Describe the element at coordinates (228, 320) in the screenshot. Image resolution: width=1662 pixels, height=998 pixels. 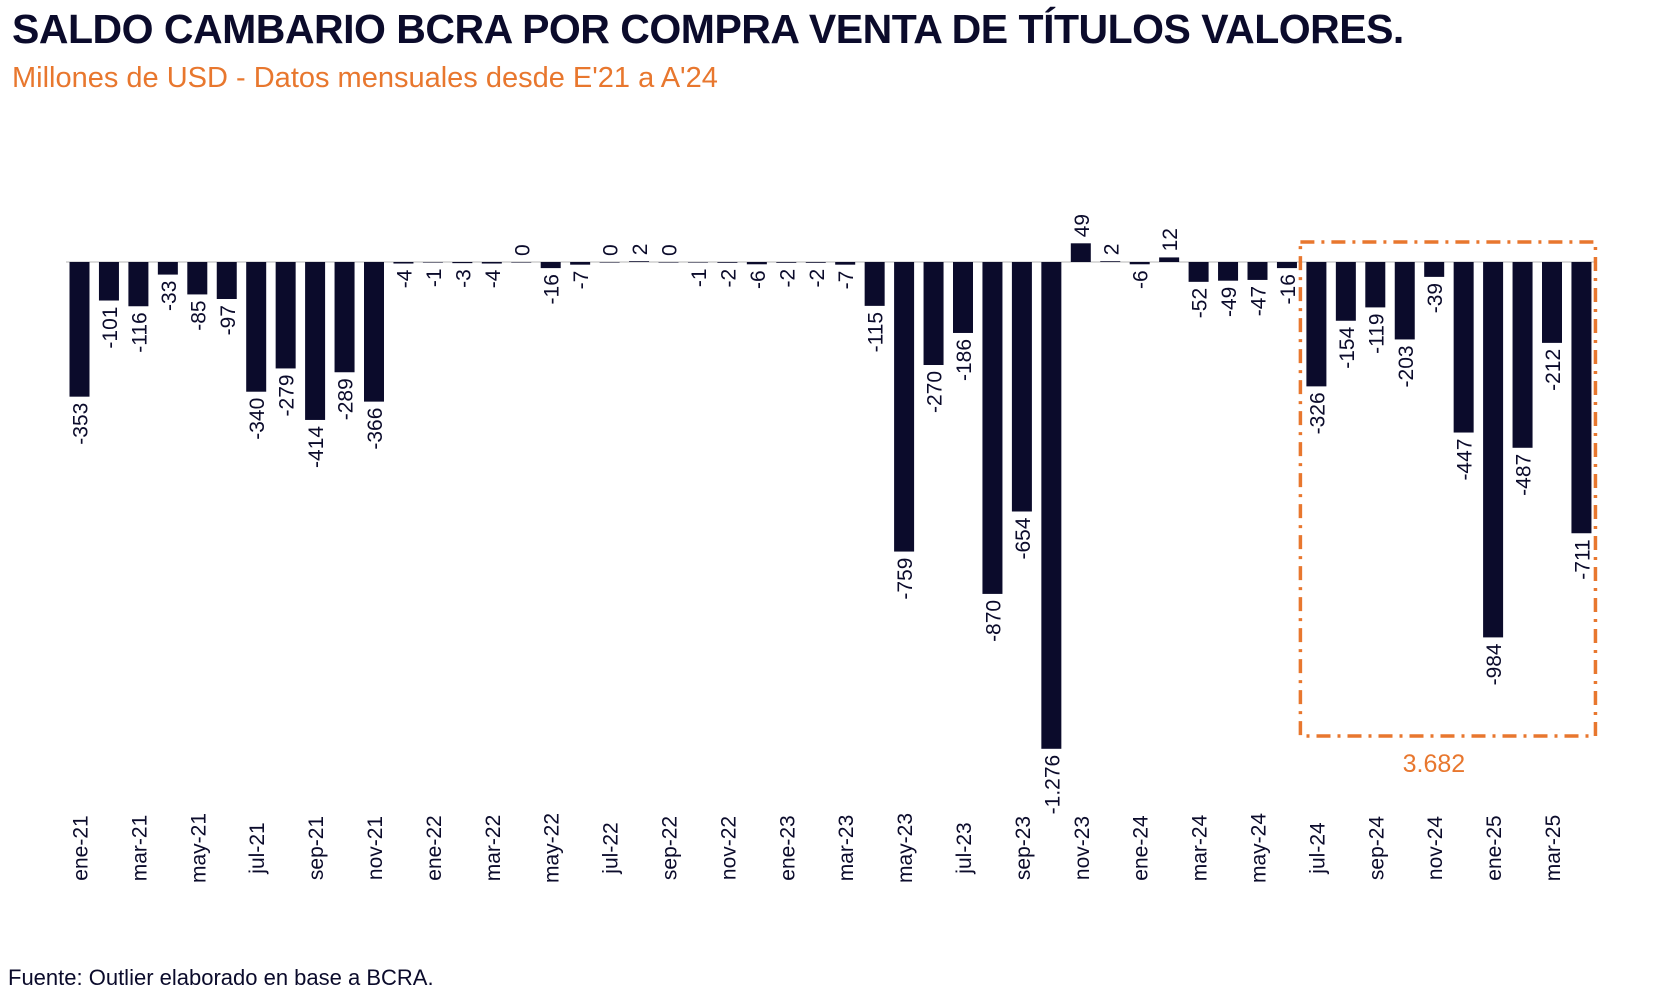
I see `value-label: -97` at that location.